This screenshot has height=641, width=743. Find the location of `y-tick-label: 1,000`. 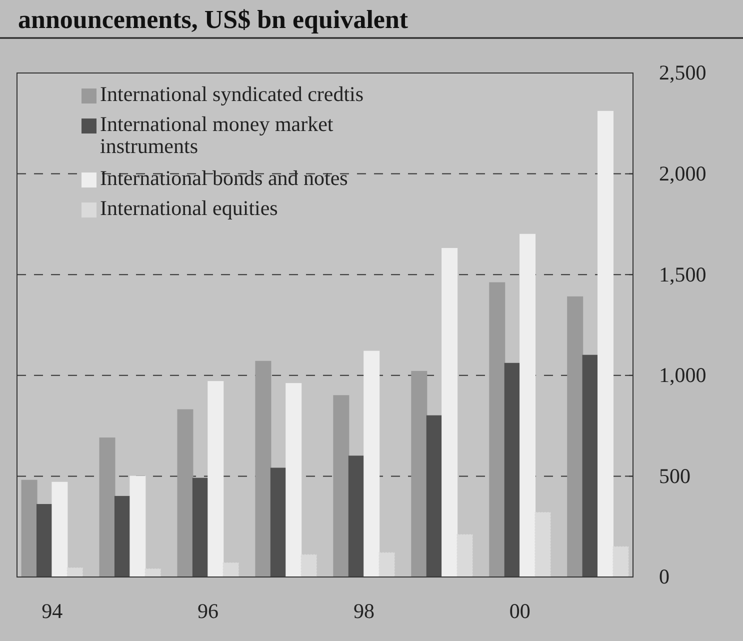

y-tick-label: 1,000 is located at coordinates (682, 375).